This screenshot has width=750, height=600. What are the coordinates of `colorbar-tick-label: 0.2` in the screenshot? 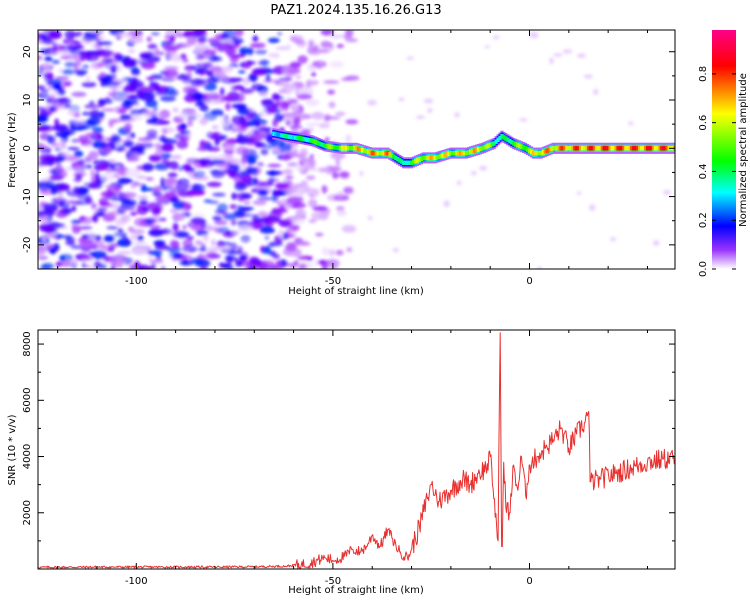 It's located at (703, 220).